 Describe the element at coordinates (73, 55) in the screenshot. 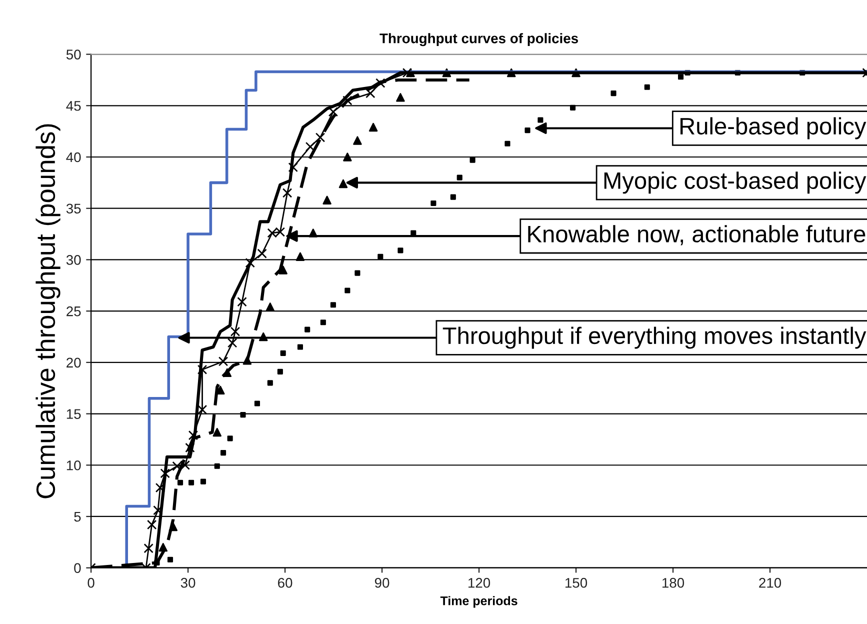

I see `y-tick-label: 50` at that location.